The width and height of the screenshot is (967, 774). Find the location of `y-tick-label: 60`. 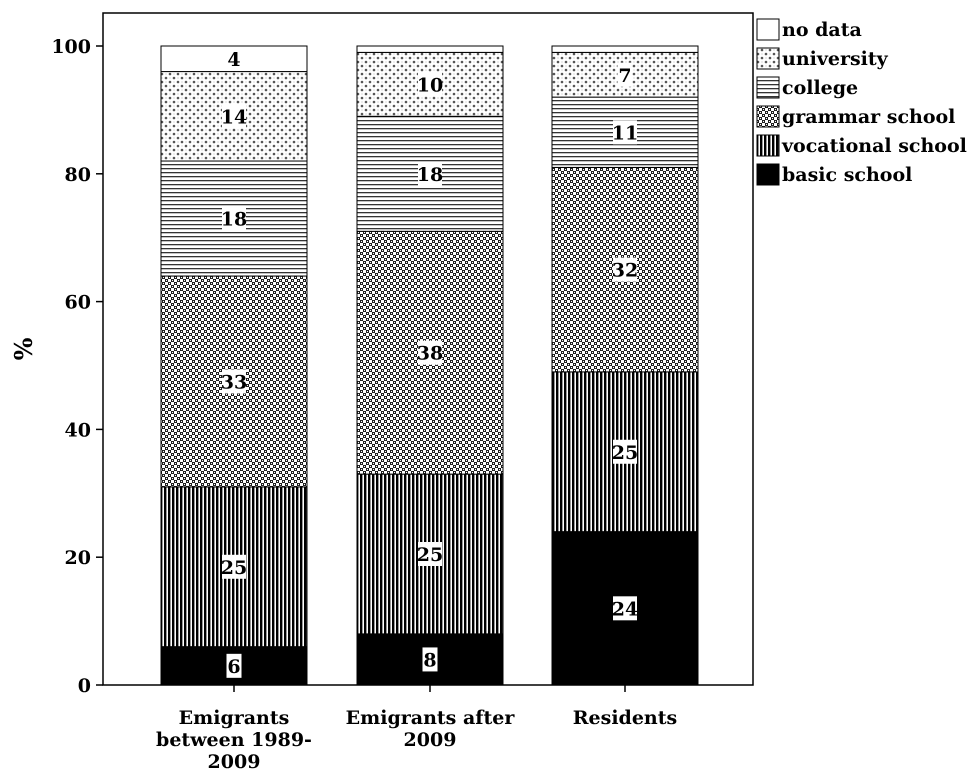

y-tick-label: 60 is located at coordinates (78, 303).